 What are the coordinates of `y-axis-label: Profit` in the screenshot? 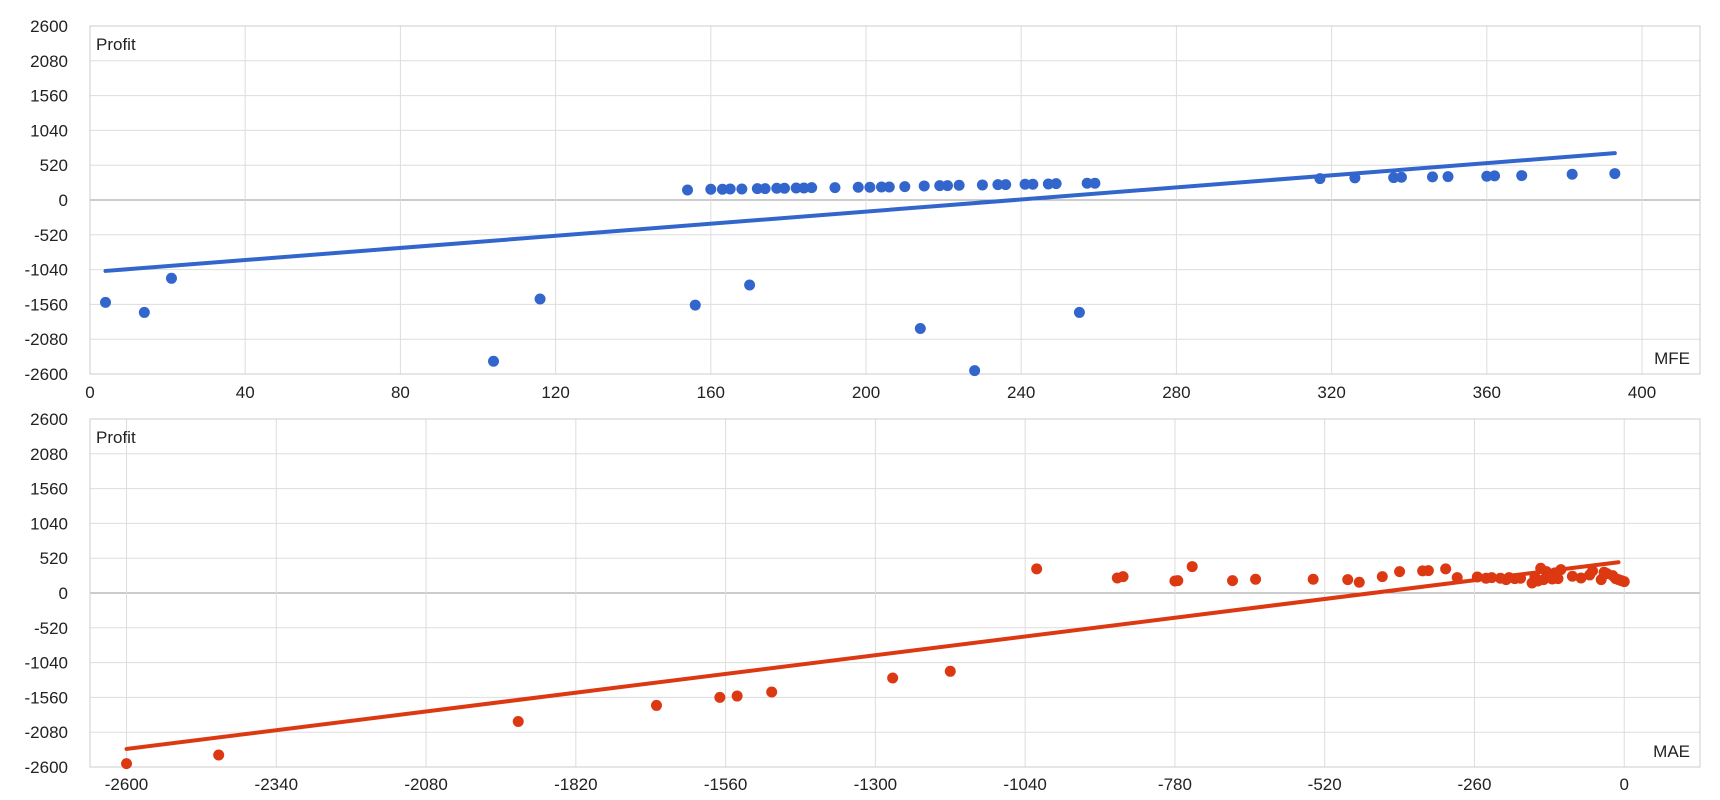 It's located at (116, 44).